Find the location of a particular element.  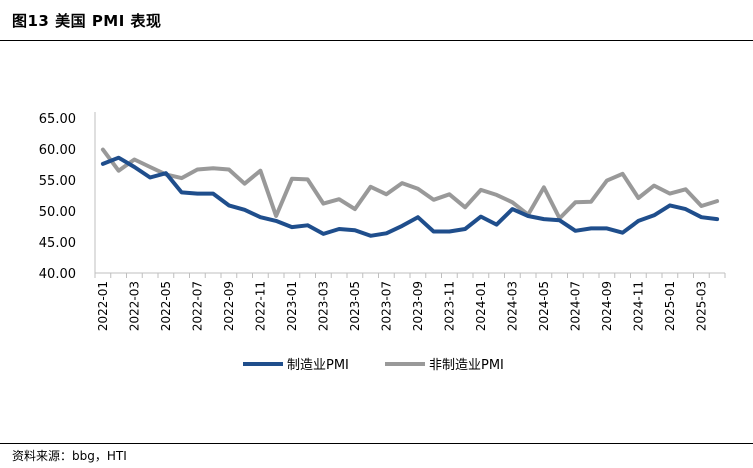

source-note: 资料来源：bbg，HTI is located at coordinates (69, 456).